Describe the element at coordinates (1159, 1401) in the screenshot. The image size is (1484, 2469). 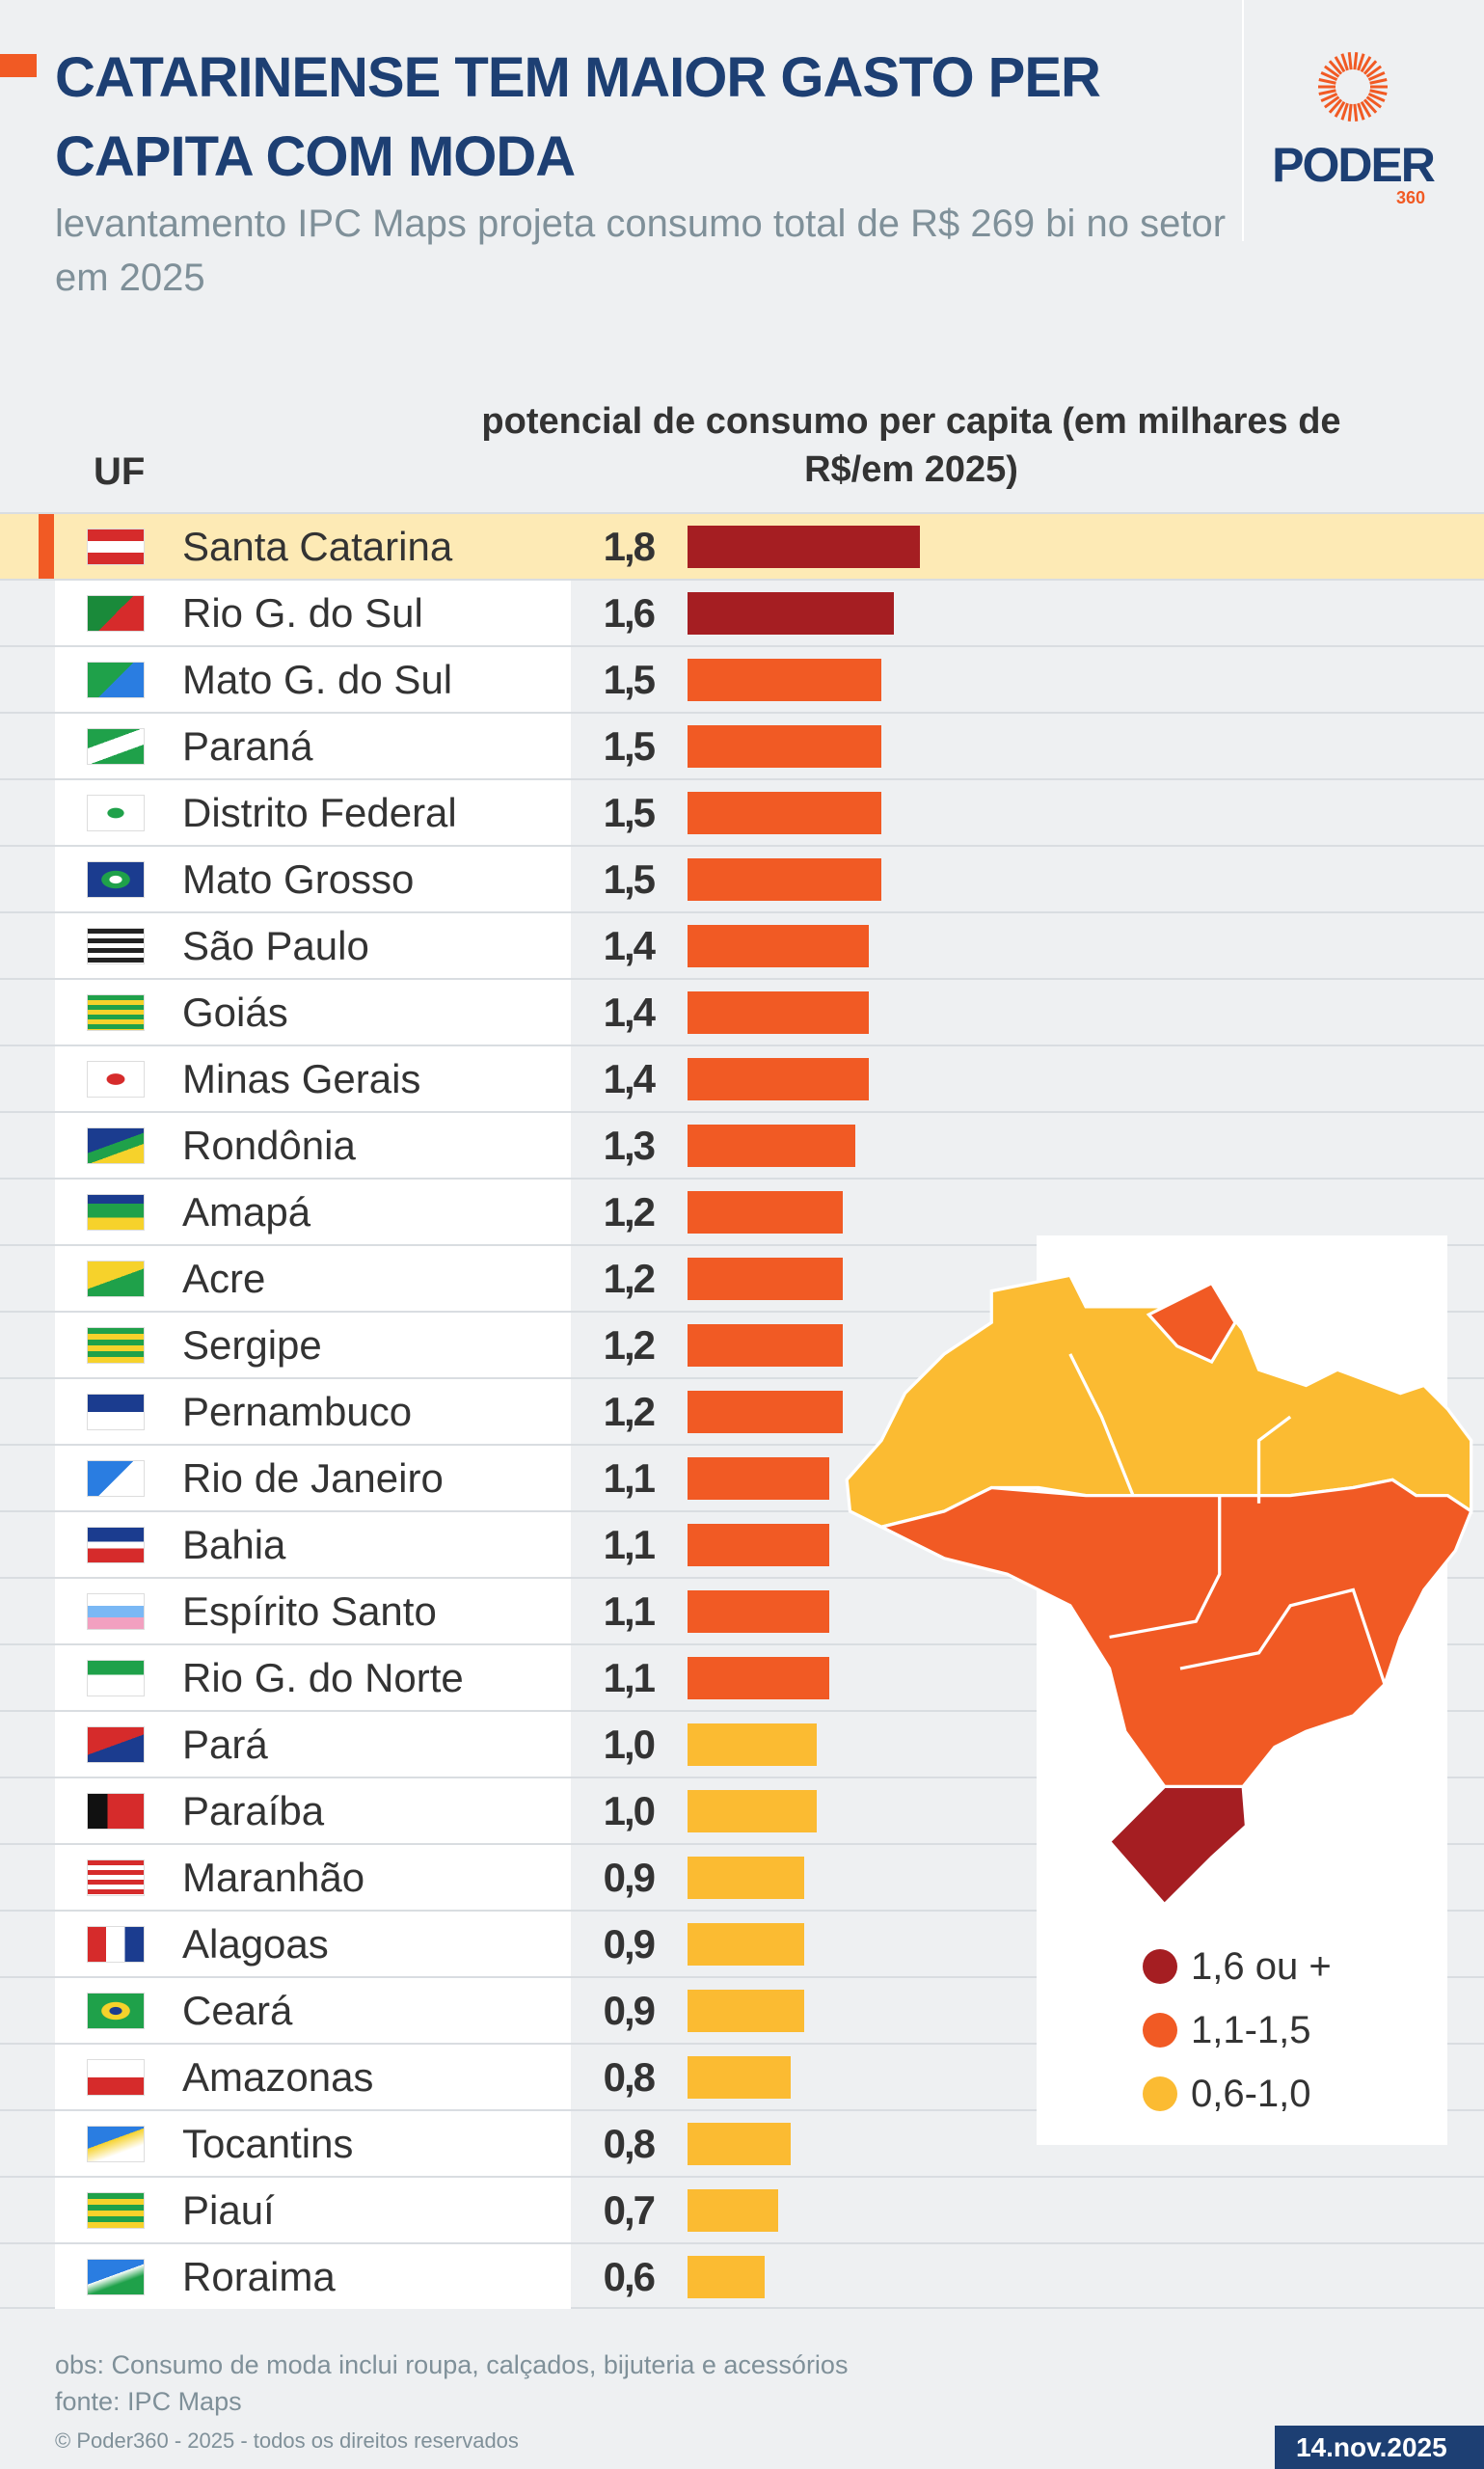
I see `map-region-low` at that location.